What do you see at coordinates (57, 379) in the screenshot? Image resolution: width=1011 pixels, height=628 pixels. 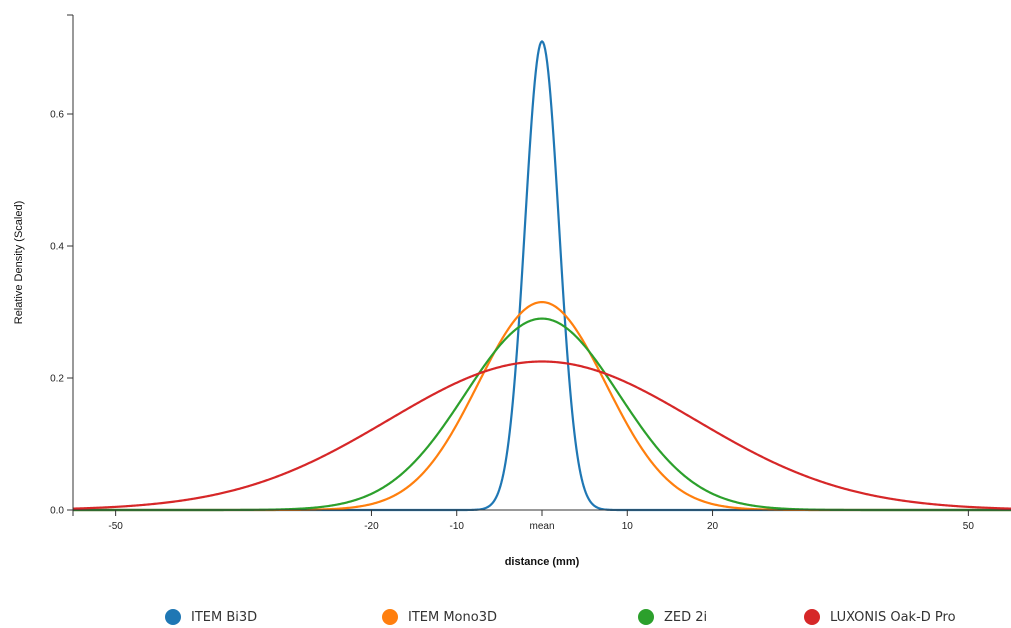 I see `y-tick-label: 0.2` at bounding box center [57, 379].